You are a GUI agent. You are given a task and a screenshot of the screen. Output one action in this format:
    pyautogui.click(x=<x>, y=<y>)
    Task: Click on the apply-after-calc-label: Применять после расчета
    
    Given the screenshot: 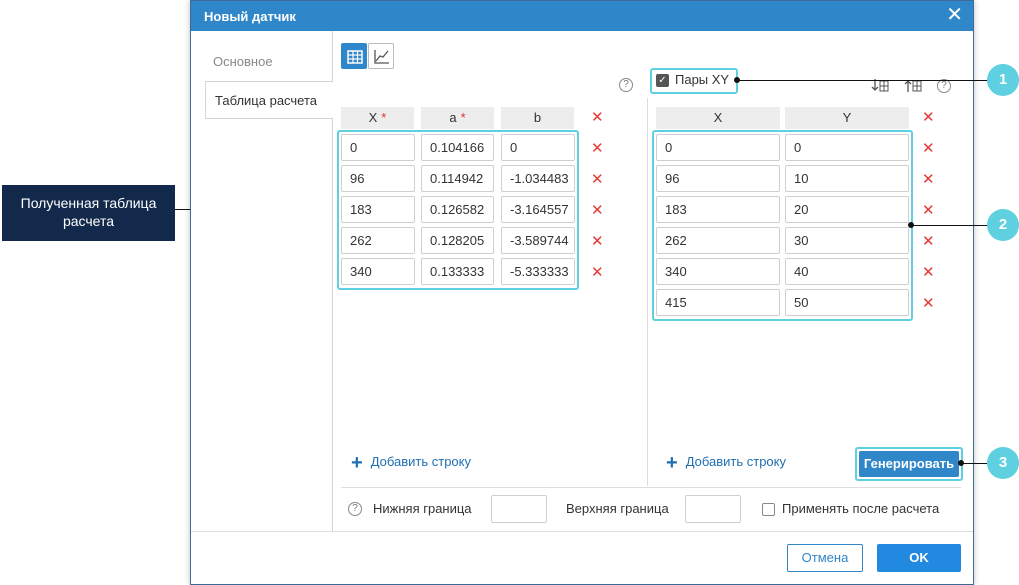 What is the action you would take?
    pyautogui.click(x=861, y=508)
    